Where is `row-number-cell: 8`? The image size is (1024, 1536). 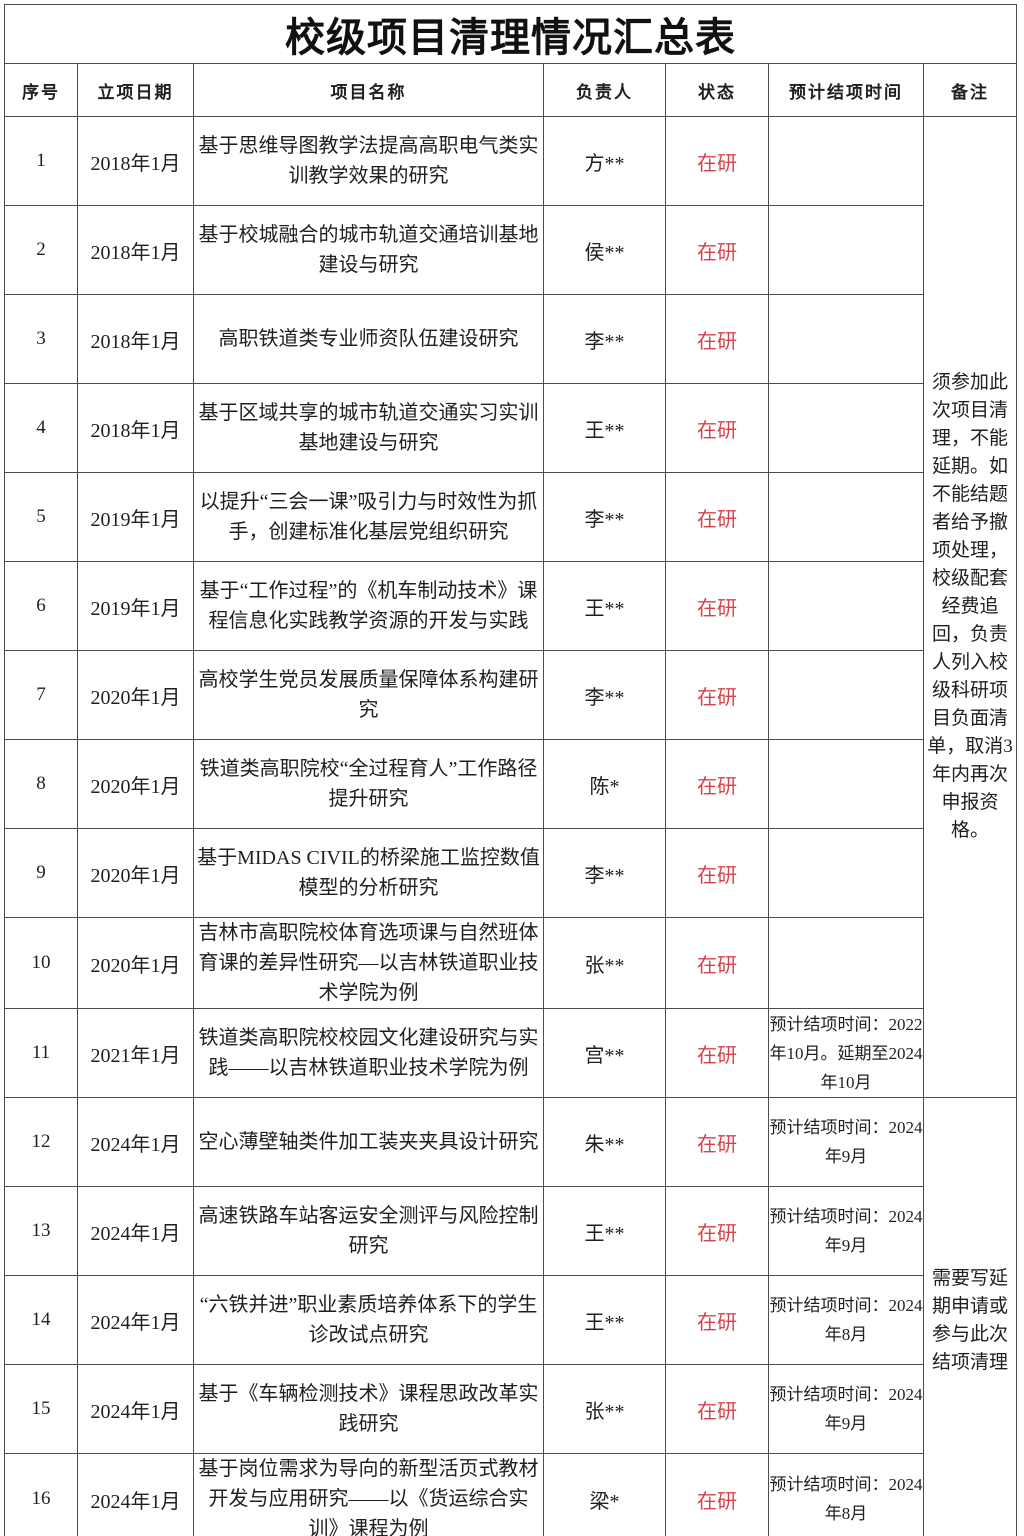 row-number-cell: 8 is located at coordinates (41, 784).